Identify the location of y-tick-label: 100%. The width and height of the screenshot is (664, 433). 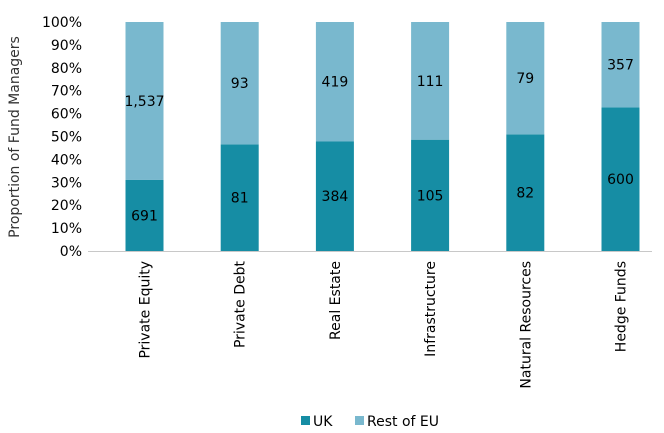
(62, 23).